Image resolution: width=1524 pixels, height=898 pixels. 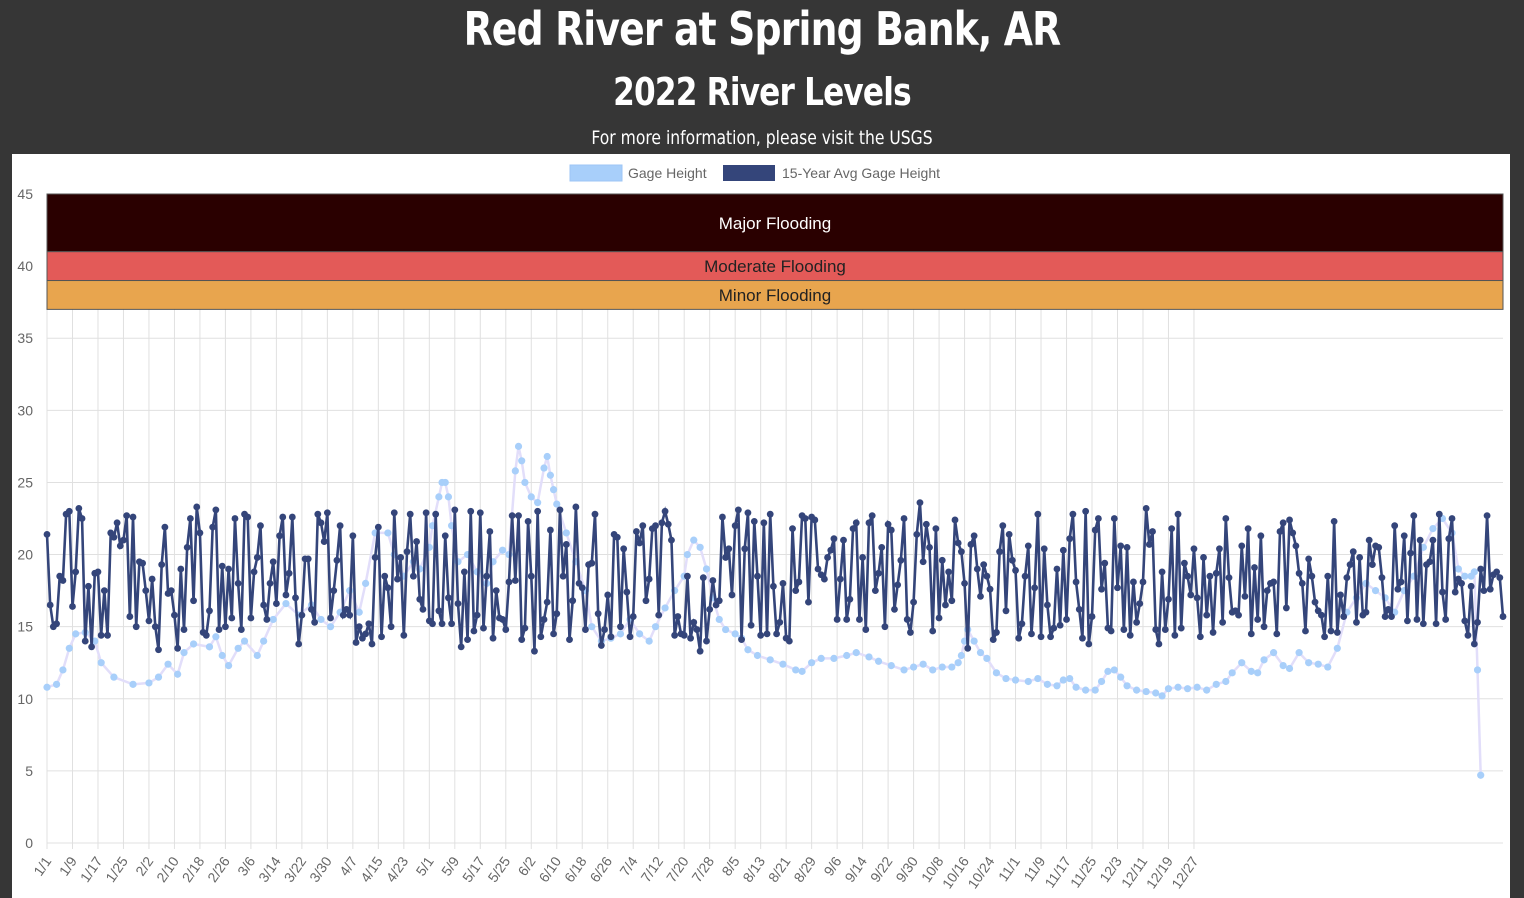 I want to click on x-tick-label: 1/17, so click(x=91, y=869).